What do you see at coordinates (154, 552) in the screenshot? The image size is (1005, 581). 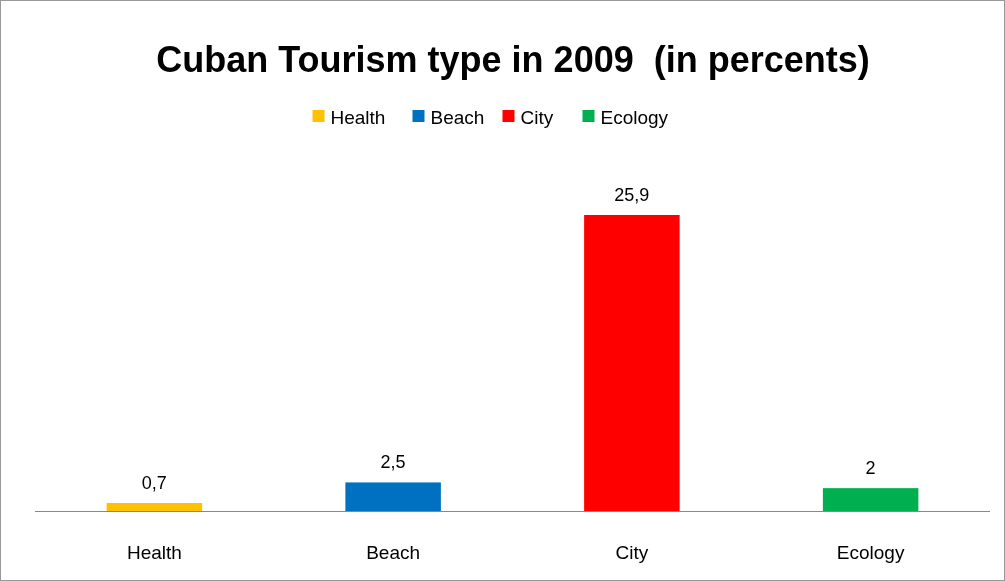 I see `x-tick-label: Health` at bounding box center [154, 552].